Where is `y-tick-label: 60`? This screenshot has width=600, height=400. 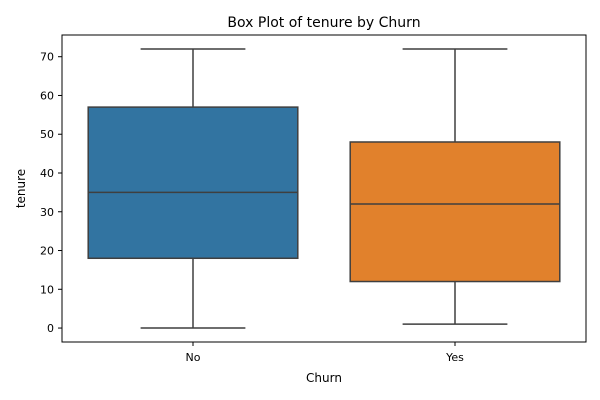
y-tick-label: 60 is located at coordinates (47, 95).